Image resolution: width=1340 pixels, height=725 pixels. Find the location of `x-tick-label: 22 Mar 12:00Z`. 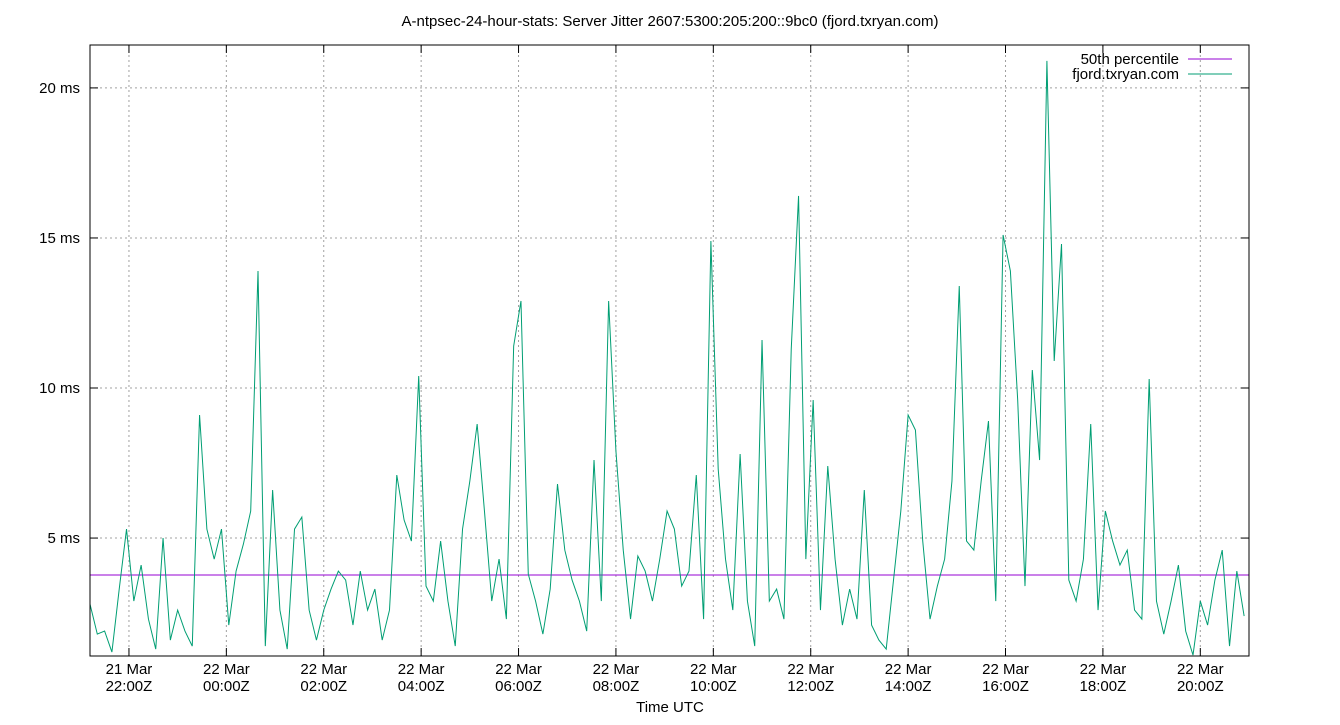

x-tick-label: 22 Mar 12:00Z is located at coordinates (810, 678).